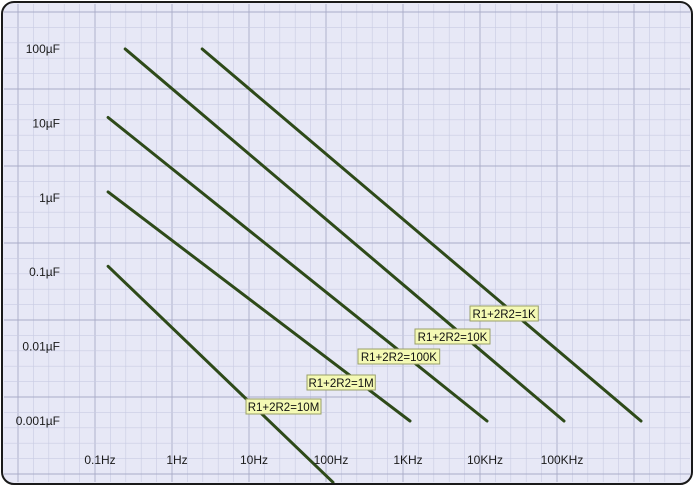  What do you see at coordinates (38, 421) in the screenshot?
I see `y-tick-label: 0.001µF` at bounding box center [38, 421].